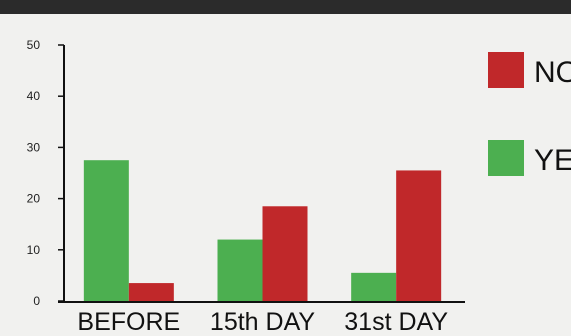 The image size is (571, 336). What do you see at coordinates (419, 235) in the screenshot?
I see `bar-no-31st-day` at bounding box center [419, 235].